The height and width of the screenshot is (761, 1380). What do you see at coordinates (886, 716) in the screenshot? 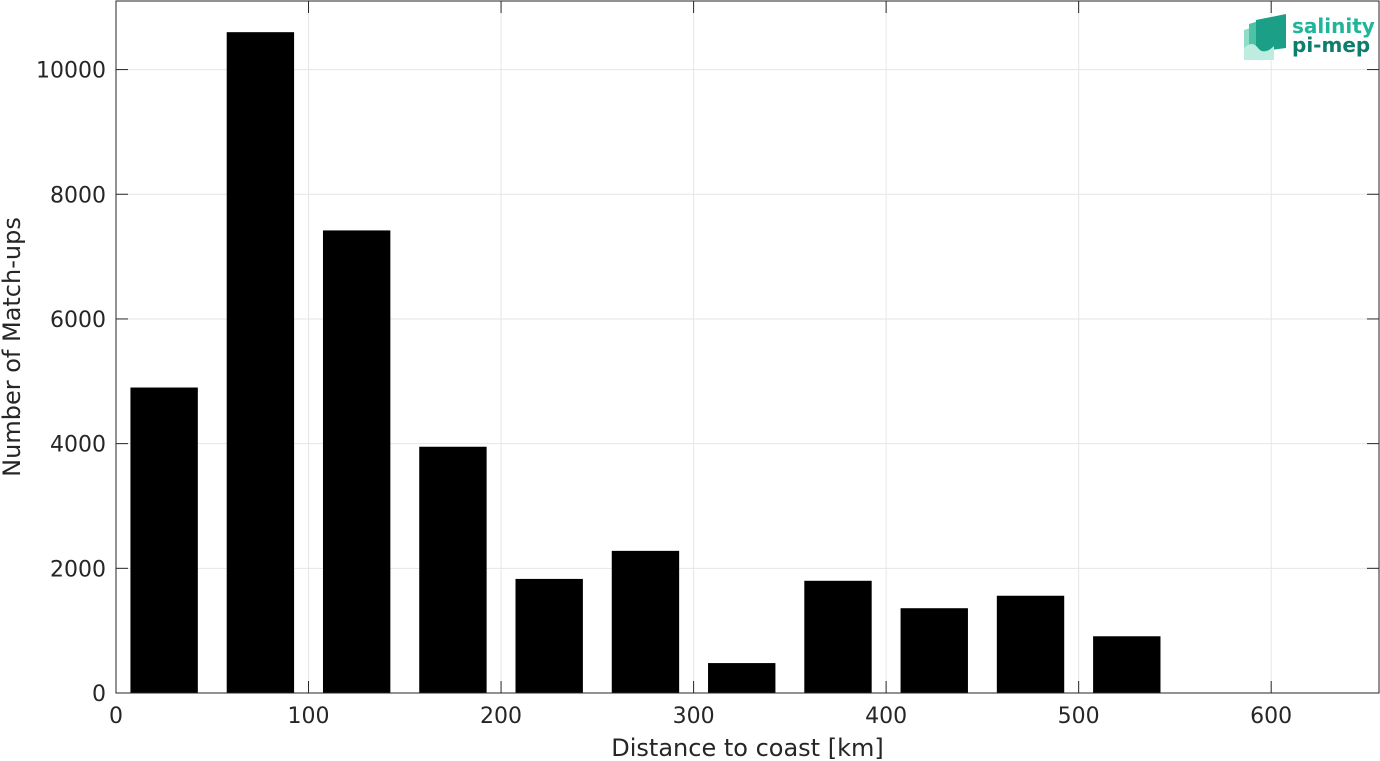
I see `x-tick-label: 400` at bounding box center [886, 716].